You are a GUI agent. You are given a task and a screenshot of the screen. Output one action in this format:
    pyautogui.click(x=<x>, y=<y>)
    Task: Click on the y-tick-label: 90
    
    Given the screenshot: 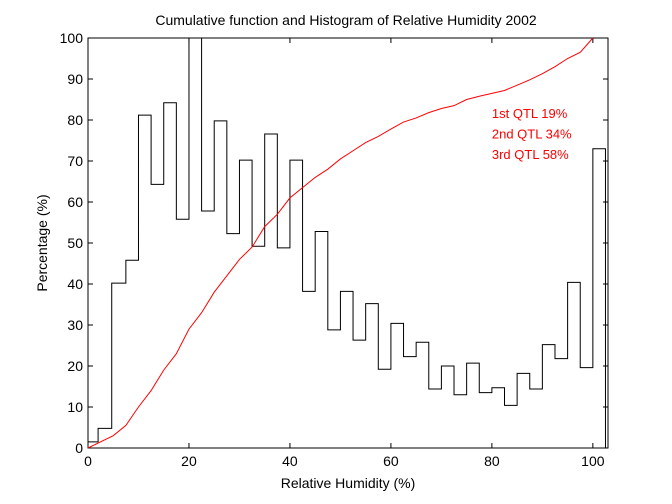 What is the action you would take?
    pyautogui.click(x=75, y=79)
    